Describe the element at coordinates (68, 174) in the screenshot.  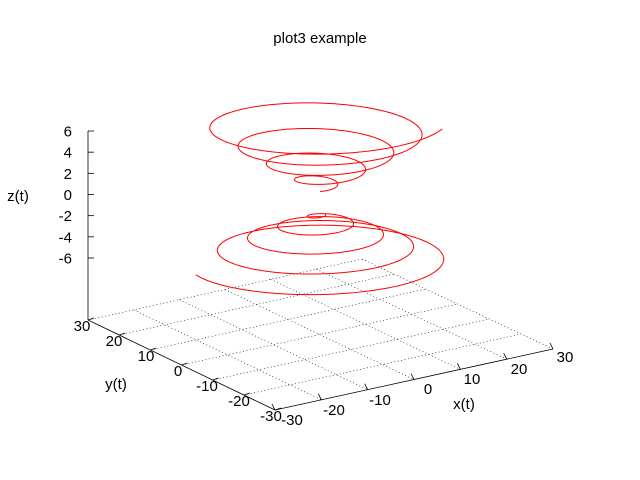
I see `z-tick-label: 2` at that location.